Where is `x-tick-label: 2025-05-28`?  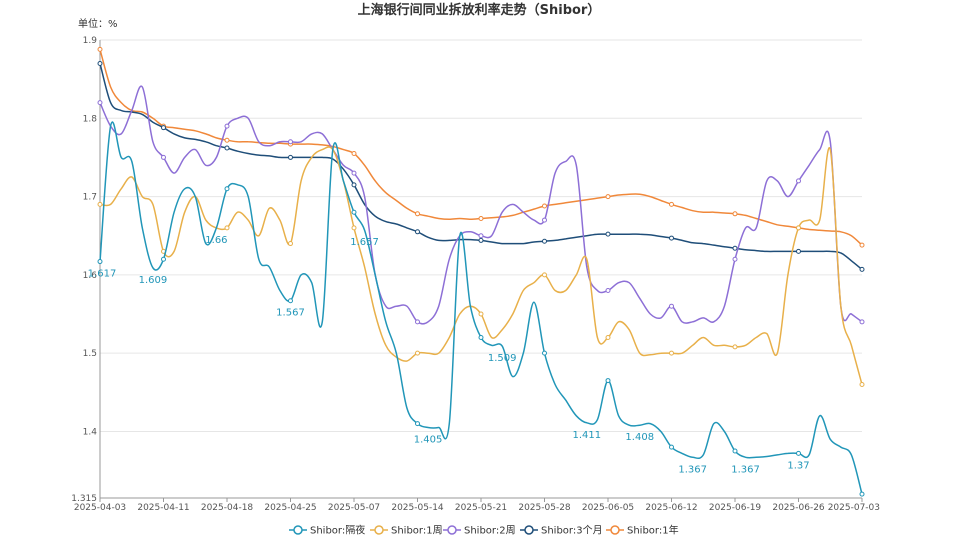 x-tick-label: 2025-05-28 is located at coordinates (544, 508).